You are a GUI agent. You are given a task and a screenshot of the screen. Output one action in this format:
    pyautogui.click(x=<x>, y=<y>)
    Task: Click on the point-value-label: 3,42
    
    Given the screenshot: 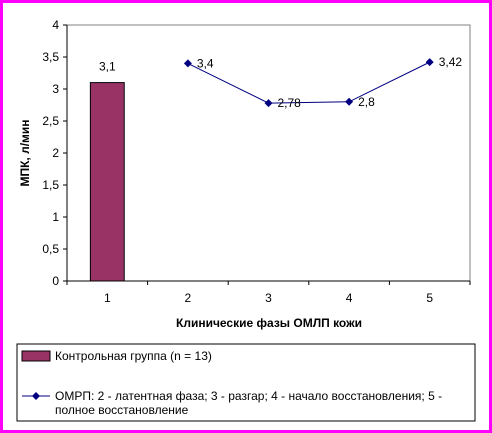 What is the action you would take?
    pyautogui.click(x=451, y=62)
    